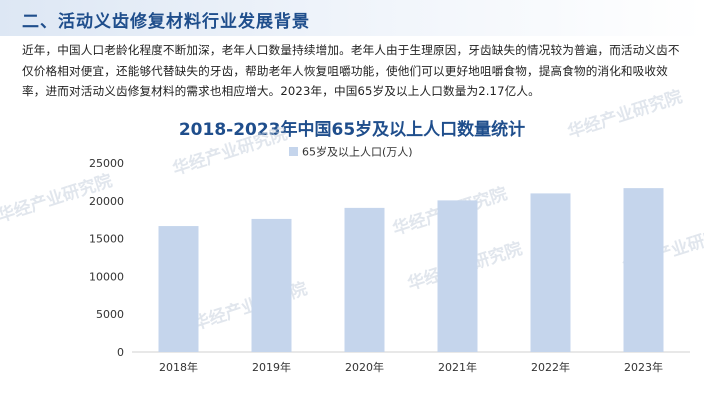 This screenshot has height=406, width=704. Describe the element at coordinates (352, 18) in the screenshot. I see `section-header-band` at that location.